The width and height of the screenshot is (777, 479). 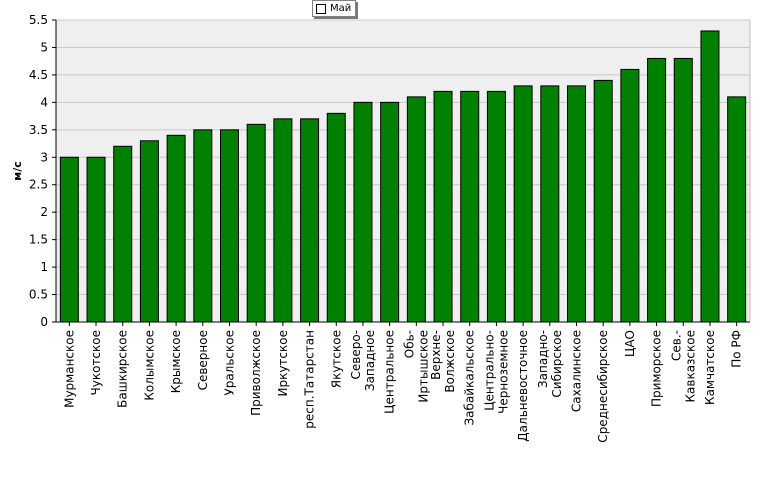 What do you see at coordinates (38, 240) in the screenshot?
I see `y-tick-label: 1.5` at bounding box center [38, 240].